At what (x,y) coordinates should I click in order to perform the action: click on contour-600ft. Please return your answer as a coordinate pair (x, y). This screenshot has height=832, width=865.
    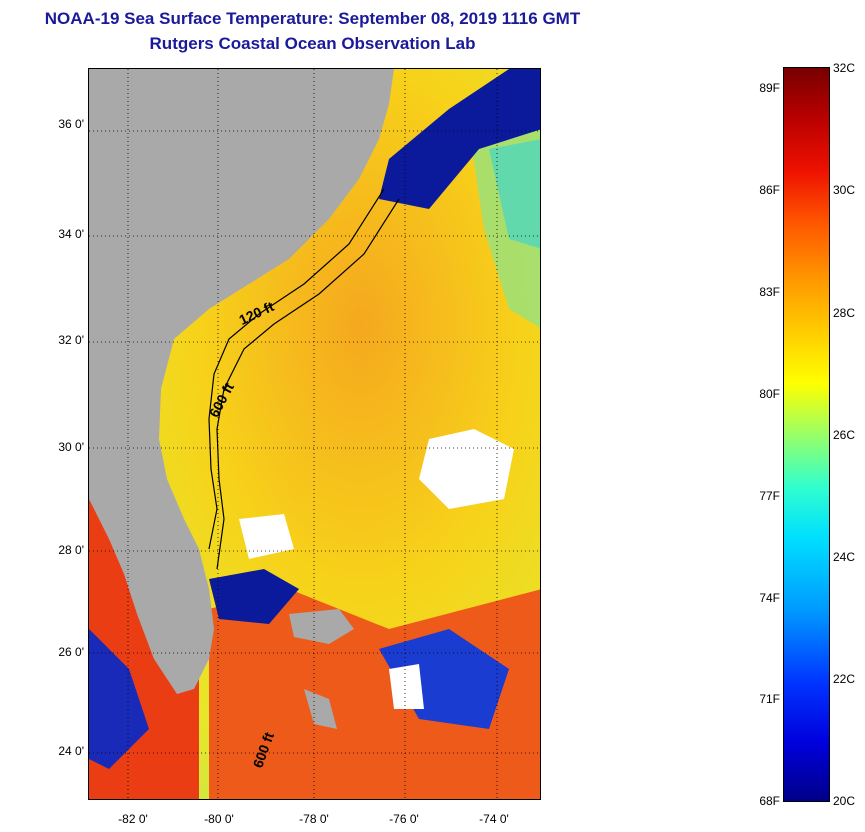
    Looking at the image, I should click on (308, 384).